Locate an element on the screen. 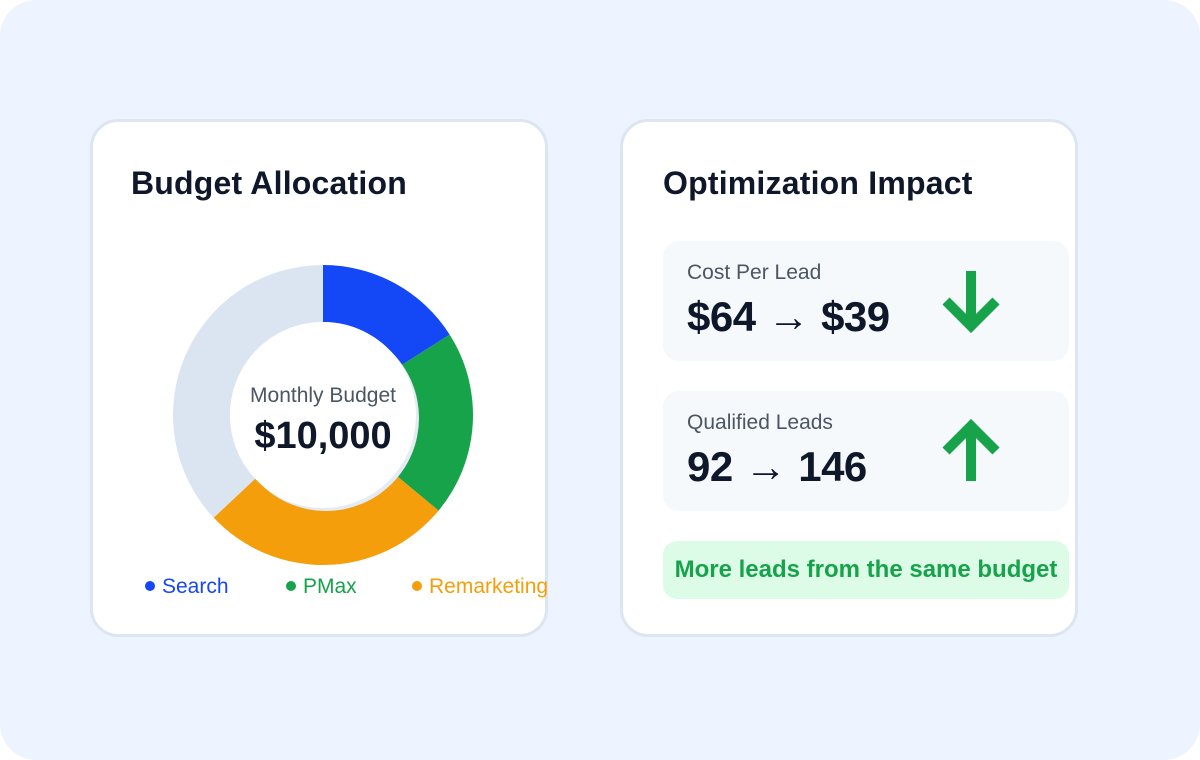 The image size is (1200, 760). metric-cost-per-lead: Cost Per Lead $64 → $39 is located at coordinates (866, 301).